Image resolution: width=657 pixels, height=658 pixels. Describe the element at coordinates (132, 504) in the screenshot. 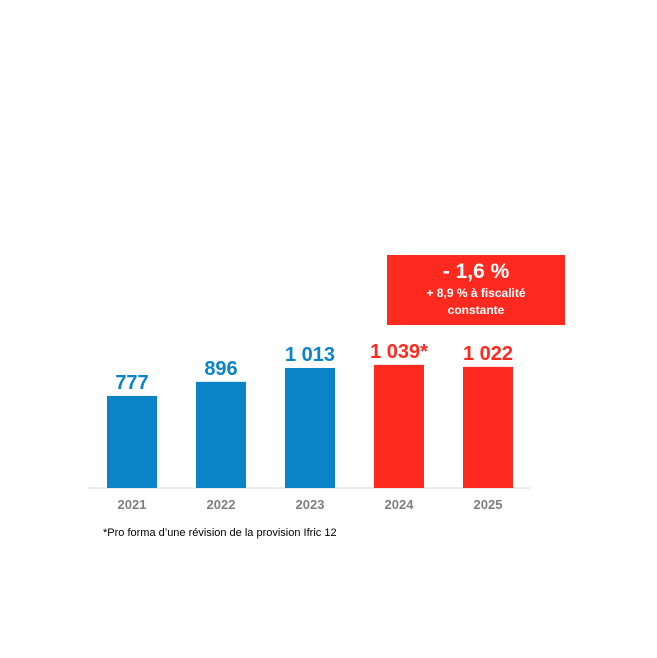

I see `tick-label-2021: 2021` at that location.